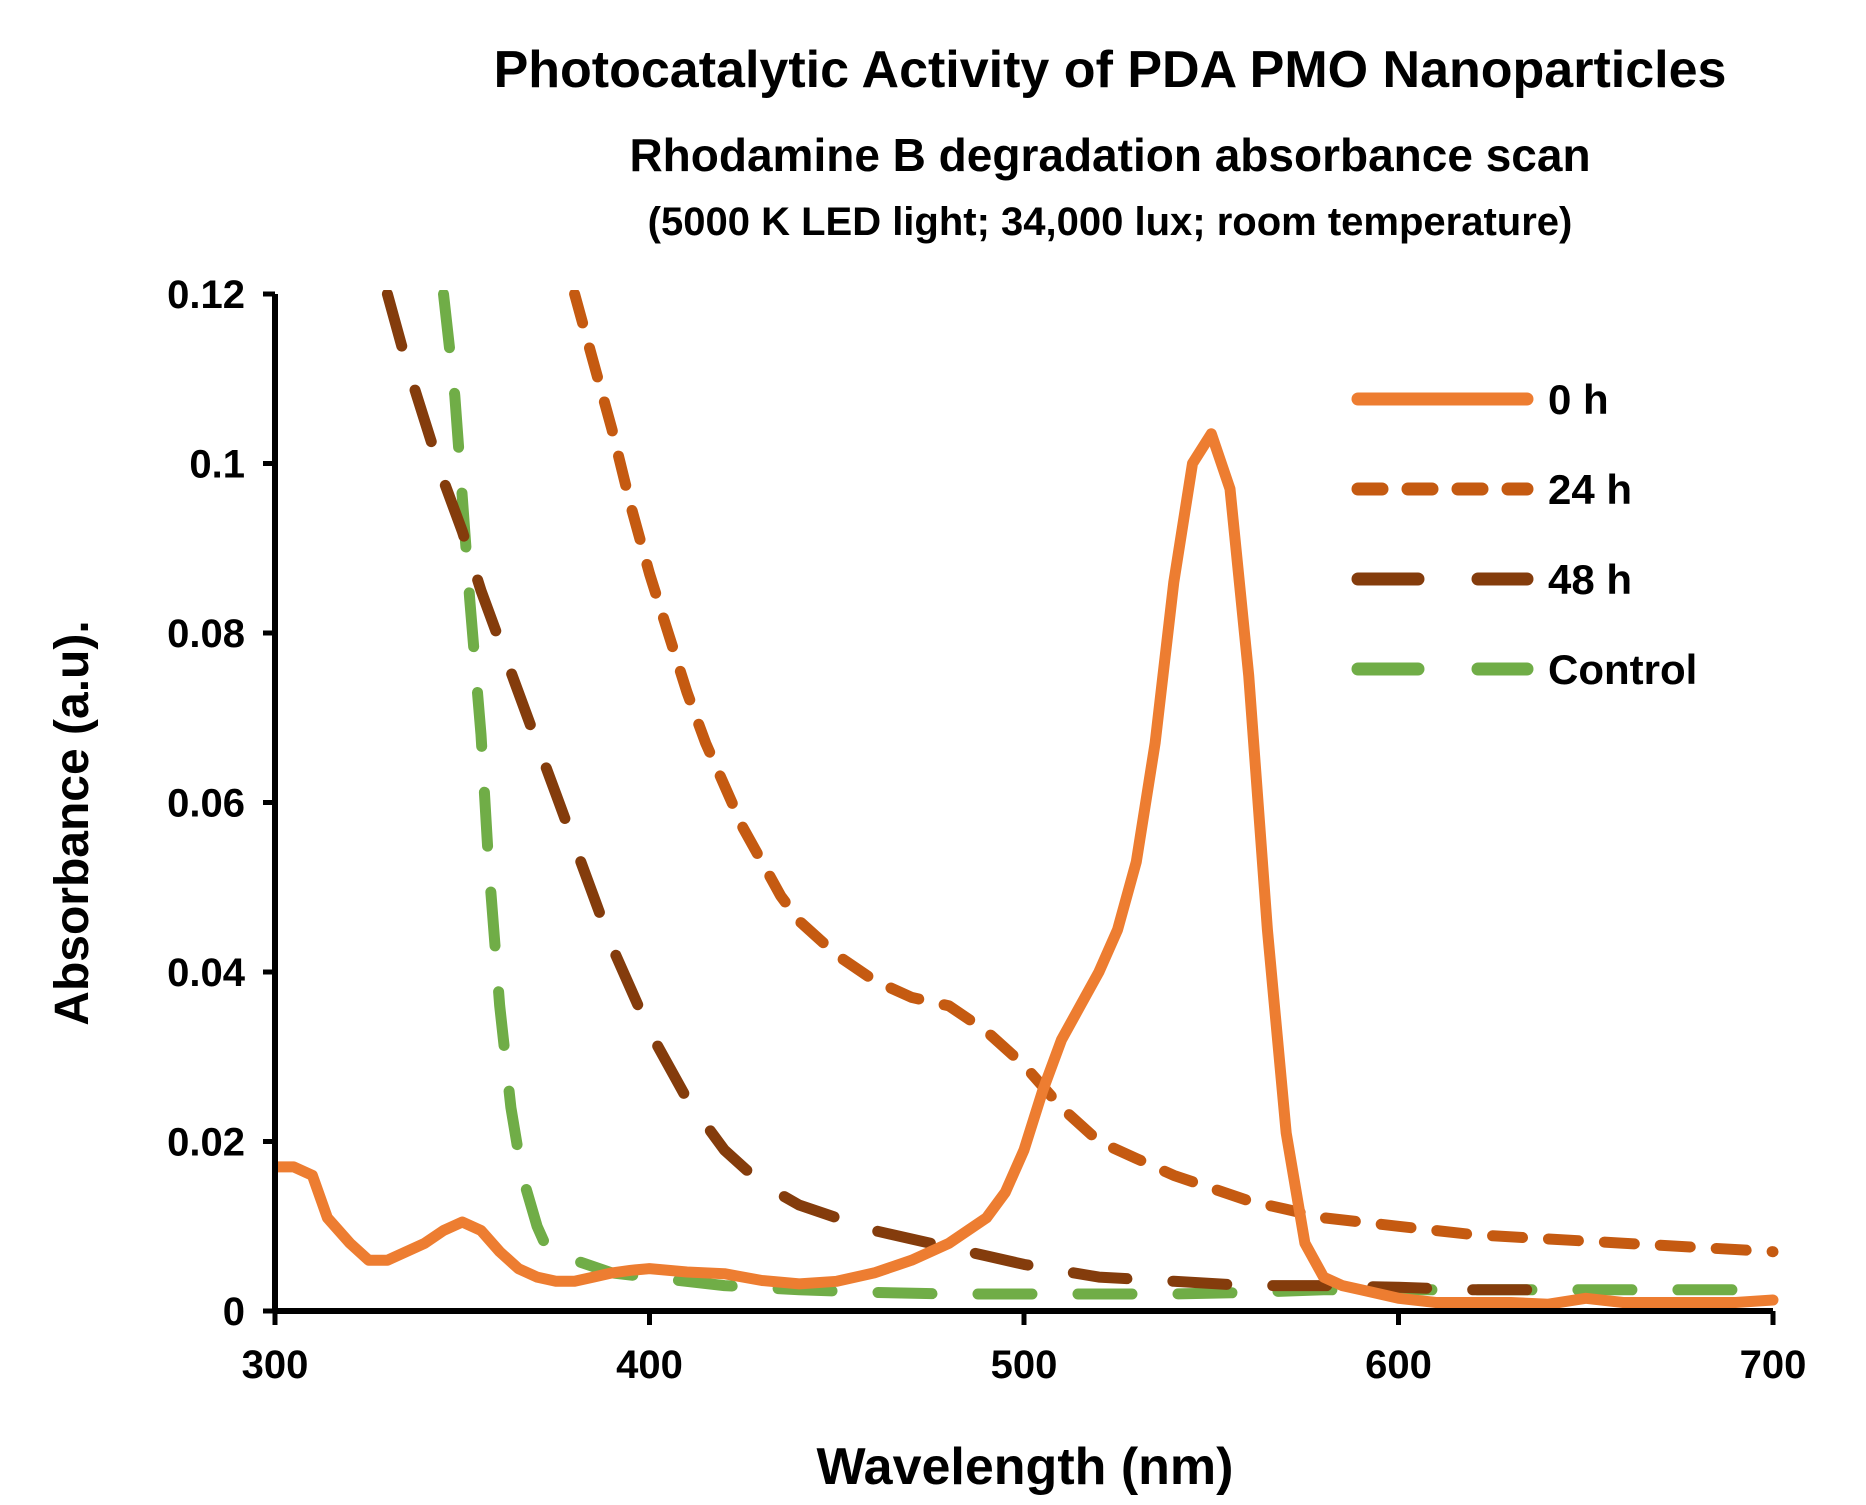  What do you see at coordinates (1025, 1467) in the screenshot?
I see `x-axis-label: Wavelength (nm)` at bounding box center [1025, 1467].